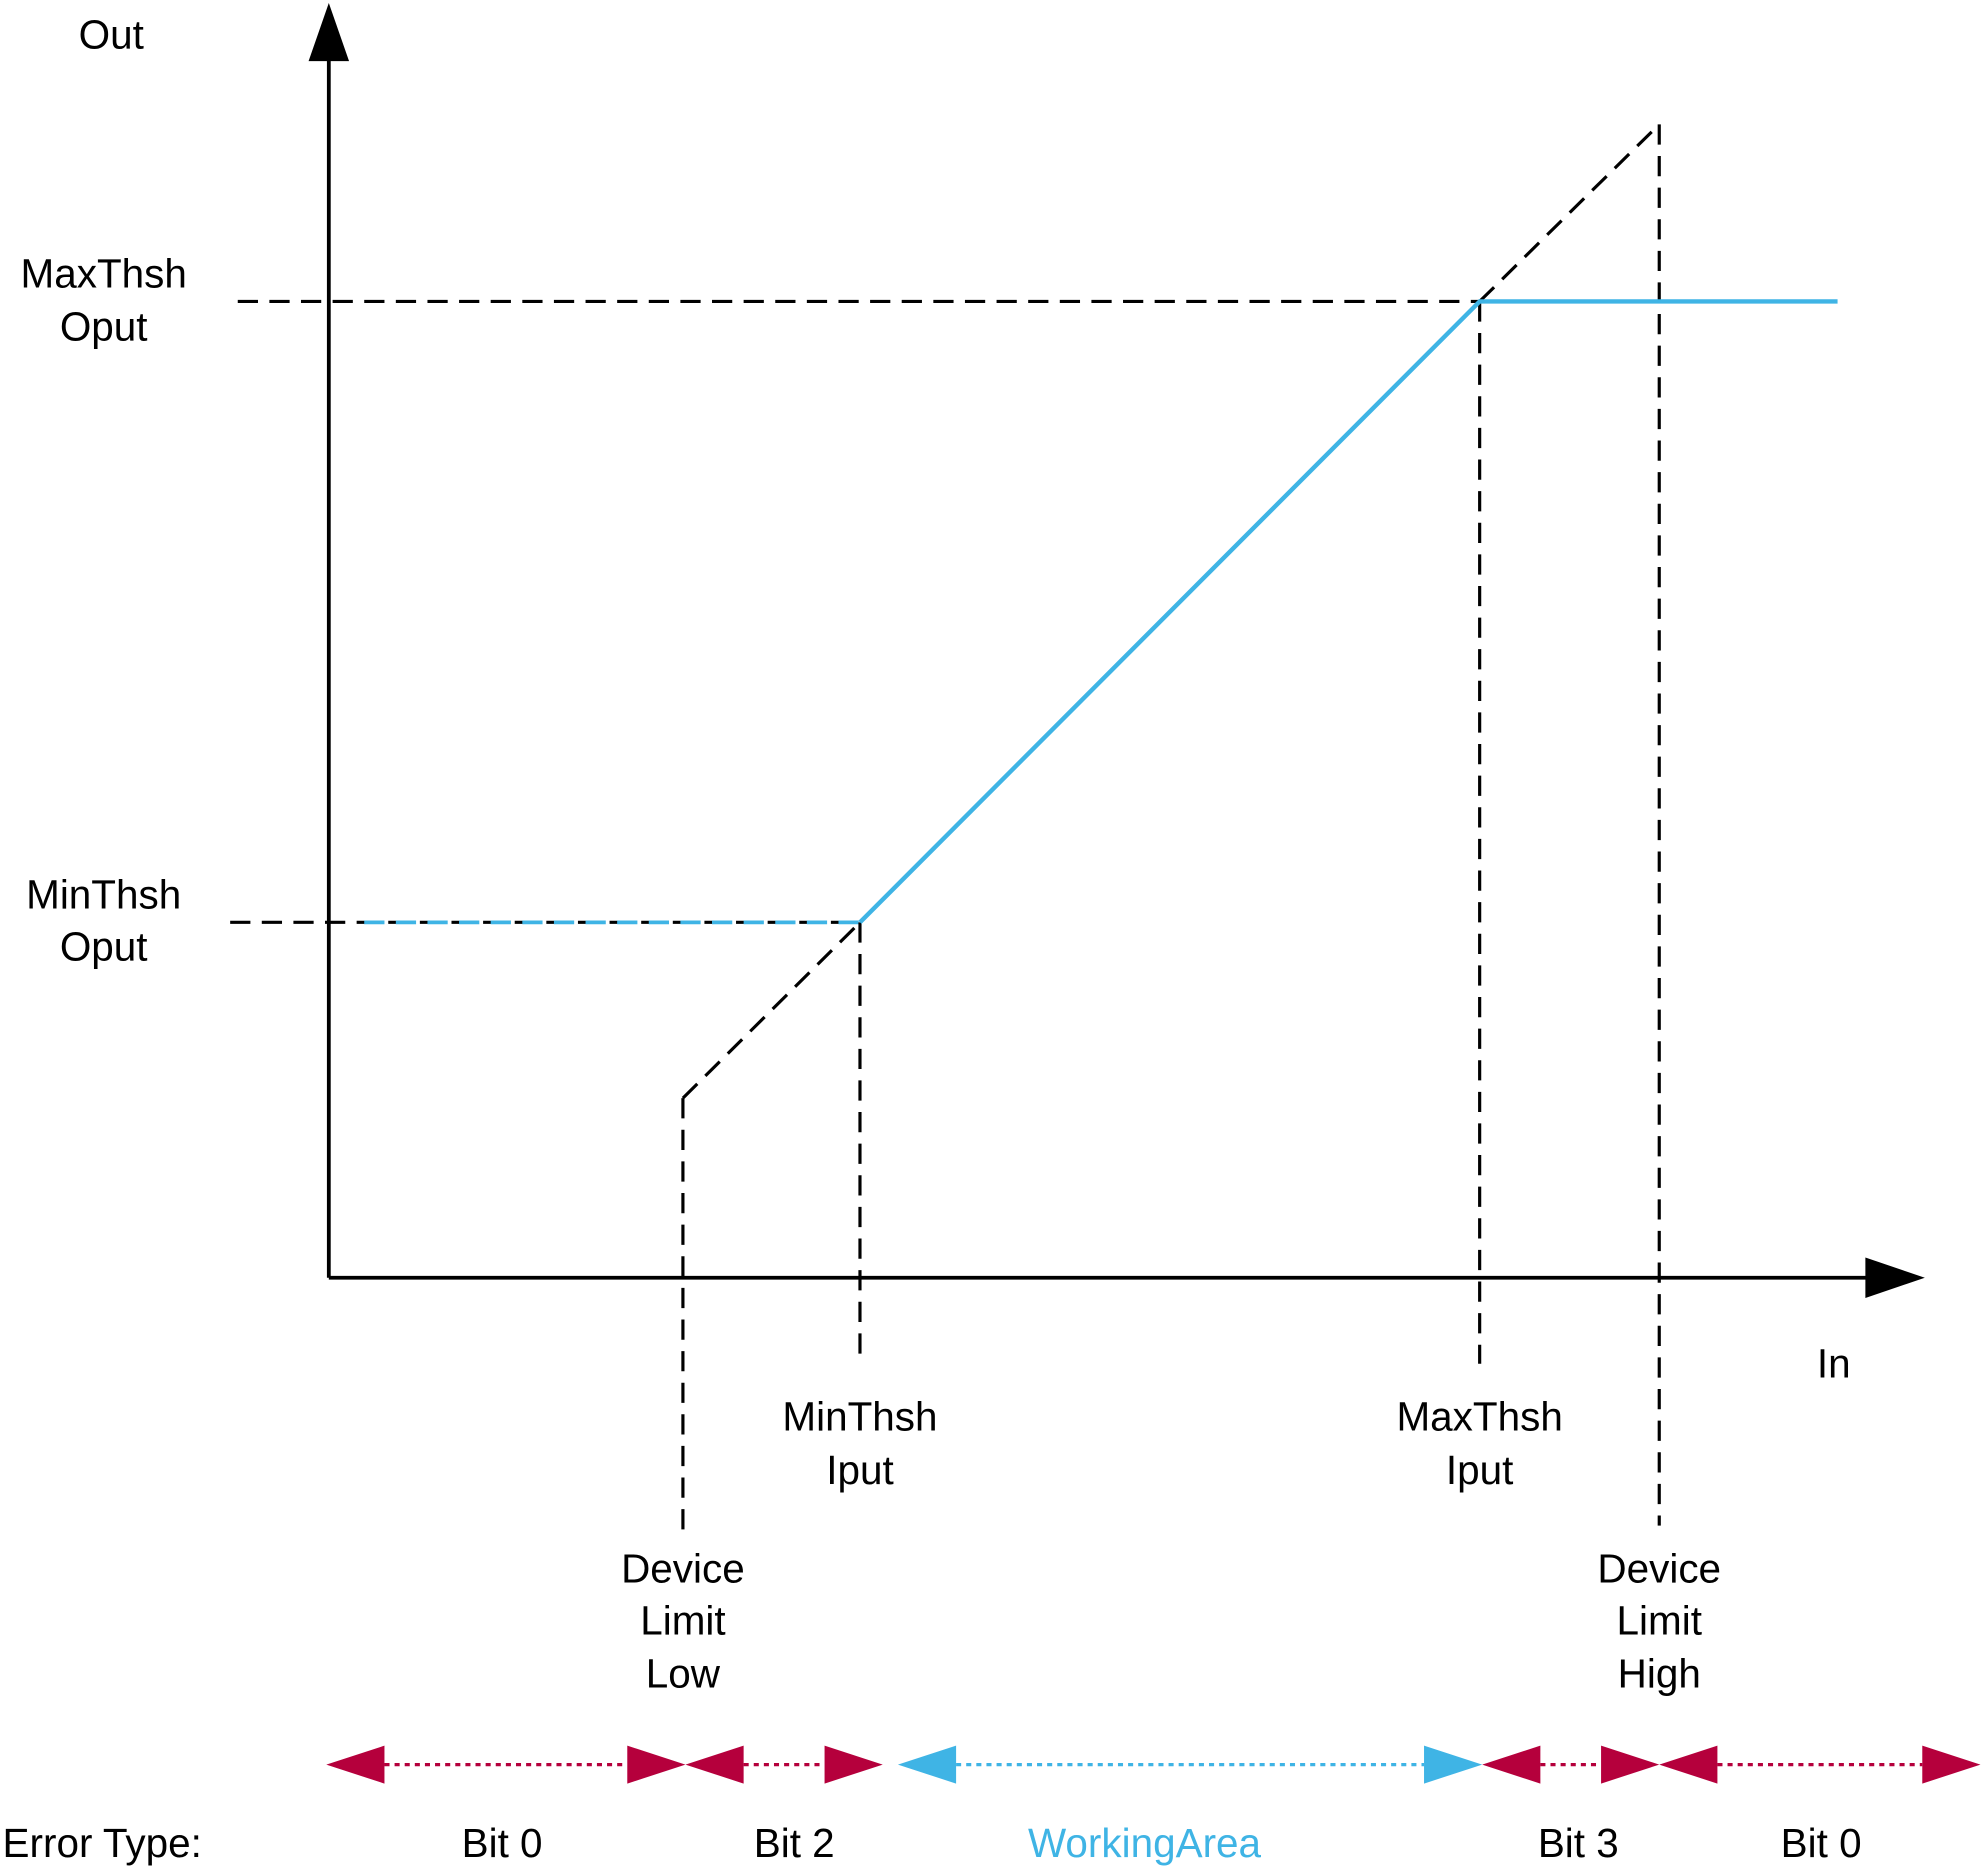  Describe the element at coordinates (111, 34) in the screenshot. I see `y-axis-label: Out` at that location.